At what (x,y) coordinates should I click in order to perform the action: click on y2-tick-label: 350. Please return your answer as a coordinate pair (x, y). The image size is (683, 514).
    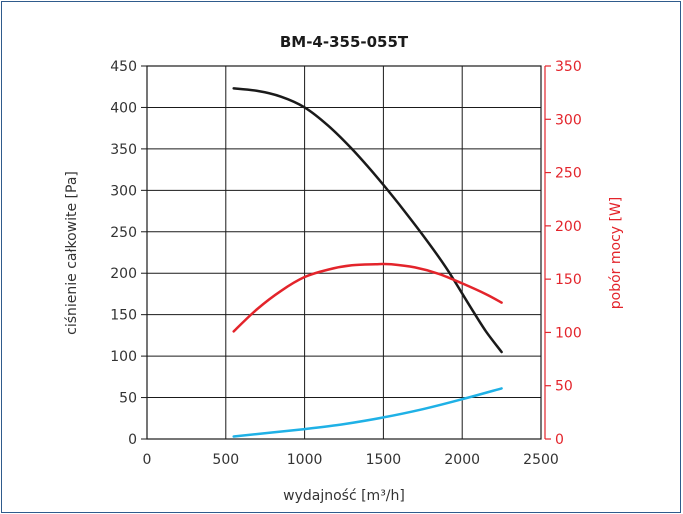
    Looking at the image, I should click on (568, 67).